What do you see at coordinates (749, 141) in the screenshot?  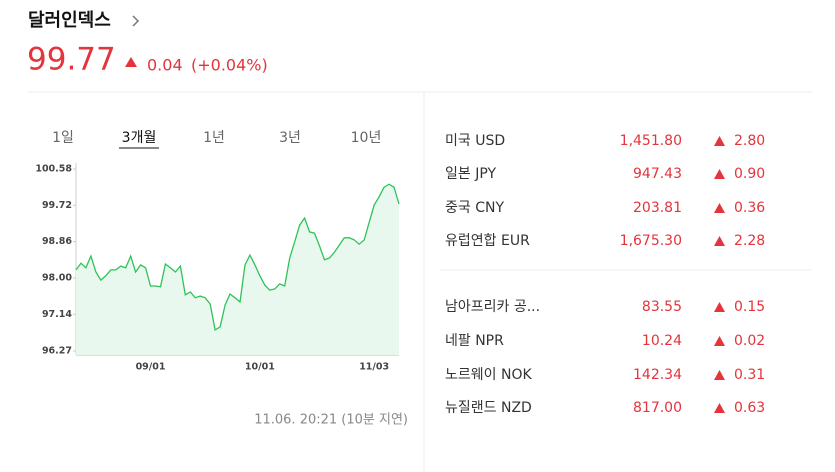 I see `currency-change: 2.80` at bounding box center [749, 141].